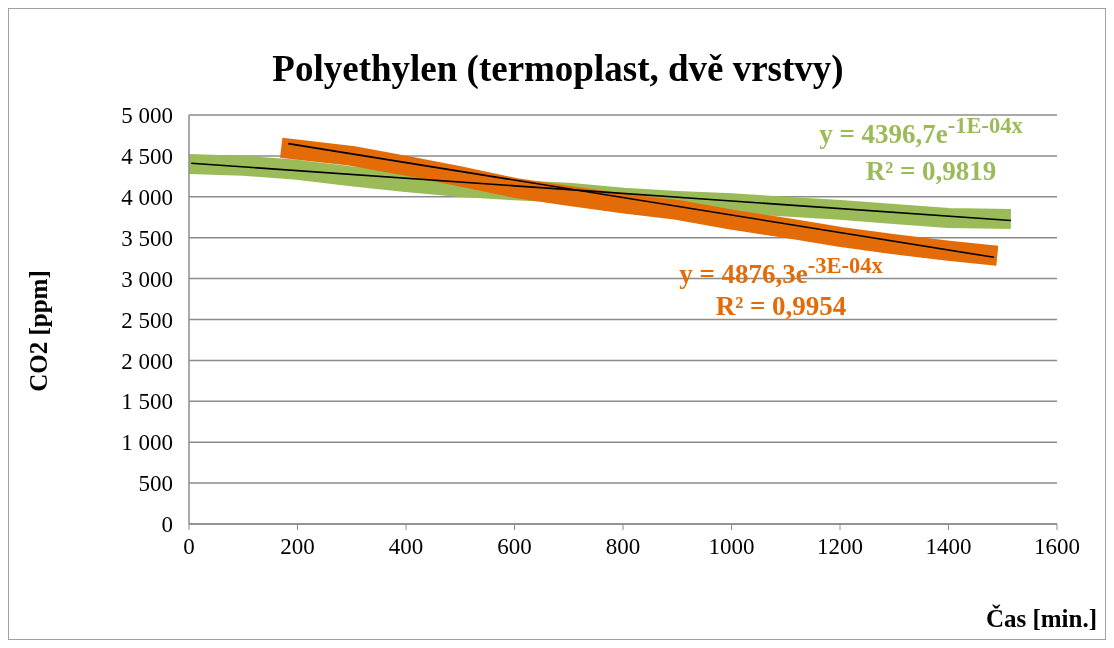 The width and height of the screenshot is (1114, 648). I want to click on y-tick-label: 4 500, so click(147, 157).